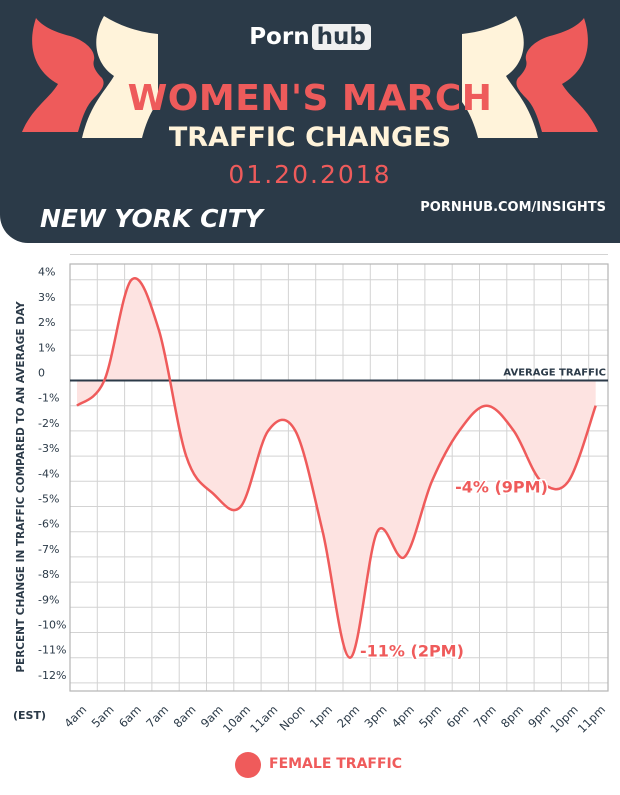 The image size is (620, 795). I want to click on logo-text-left: Porn, so click(279, 37).